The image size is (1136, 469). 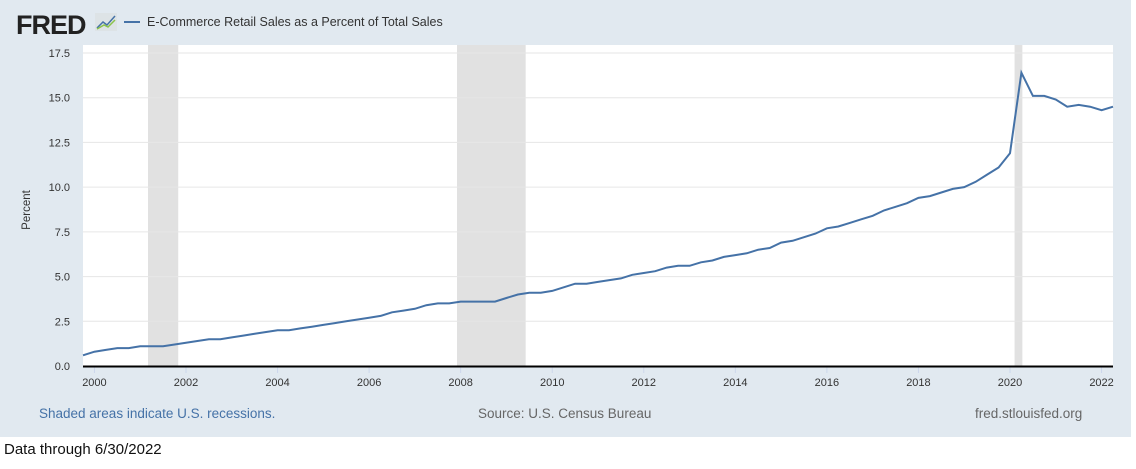 I want to click on source-text: Source: U.S. Census Bureau, so click(x=565, y=413).